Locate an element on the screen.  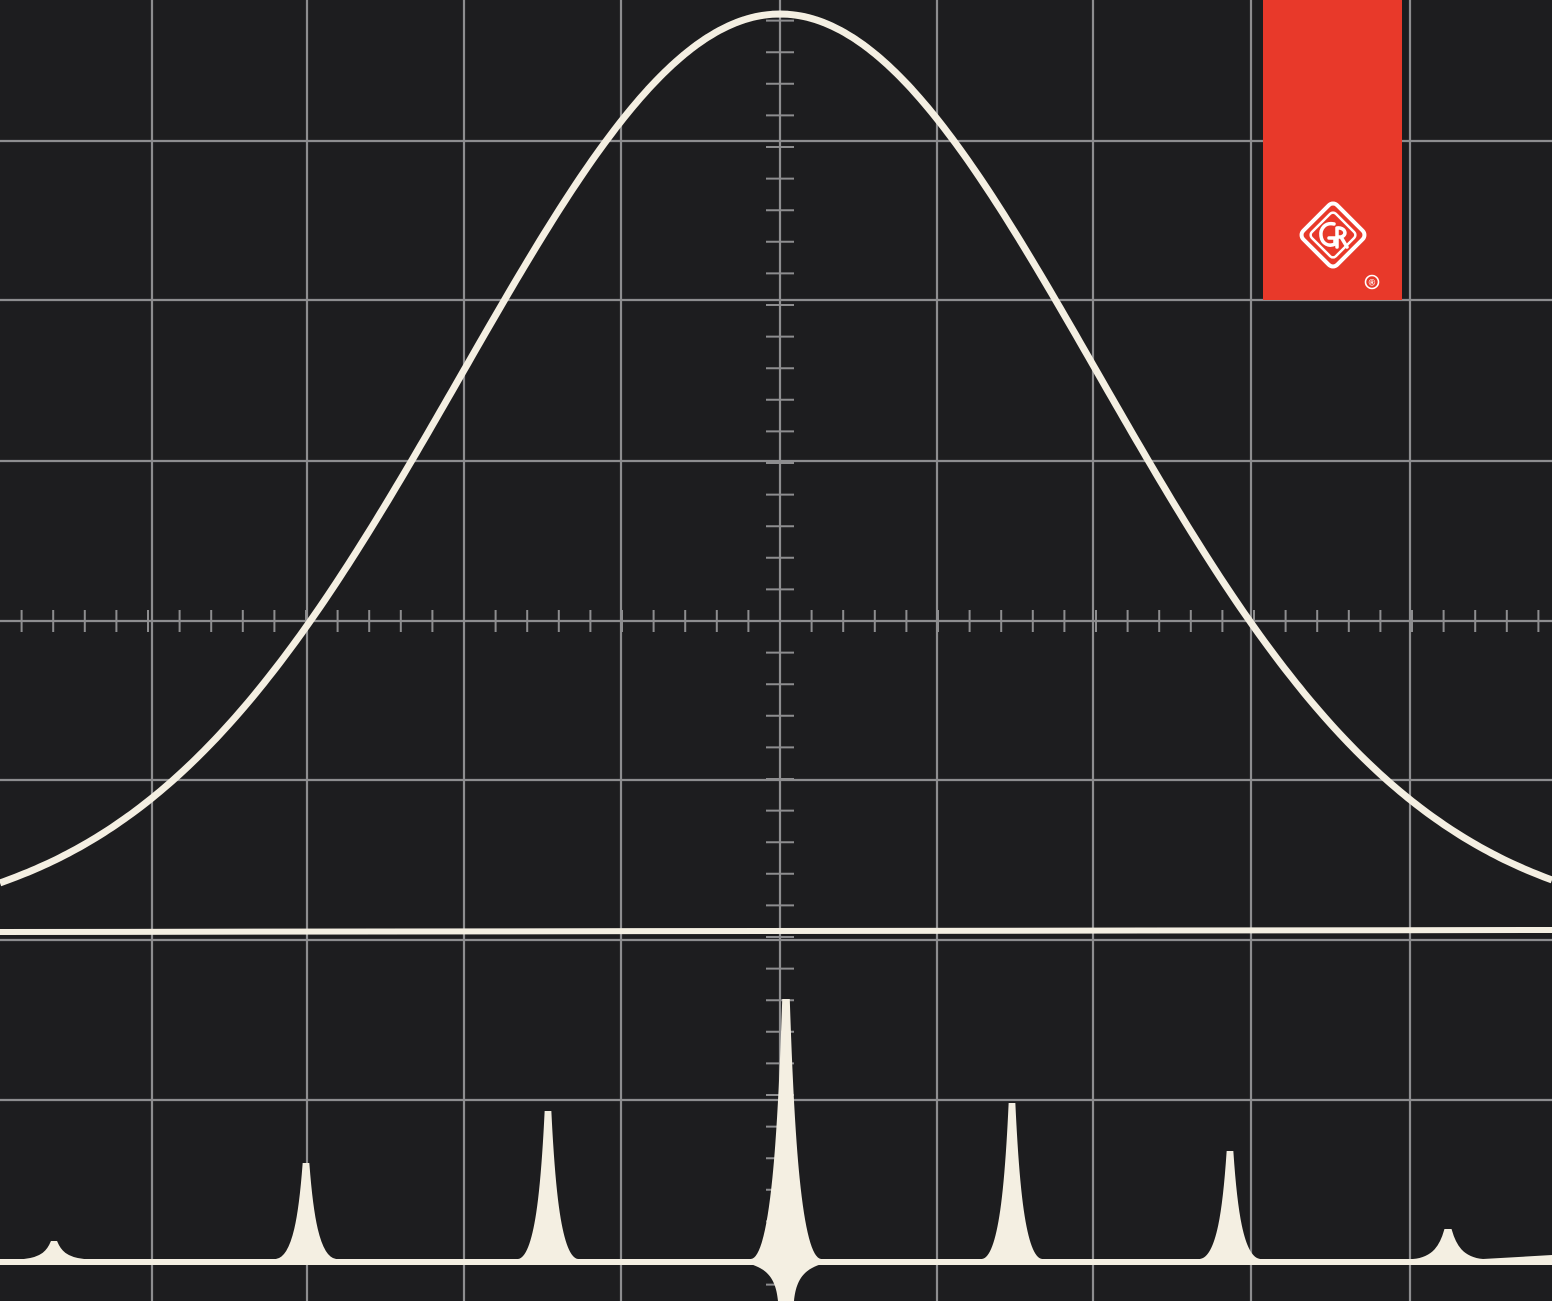
gr-diamond-mark is located at coordinates (1333, 235).